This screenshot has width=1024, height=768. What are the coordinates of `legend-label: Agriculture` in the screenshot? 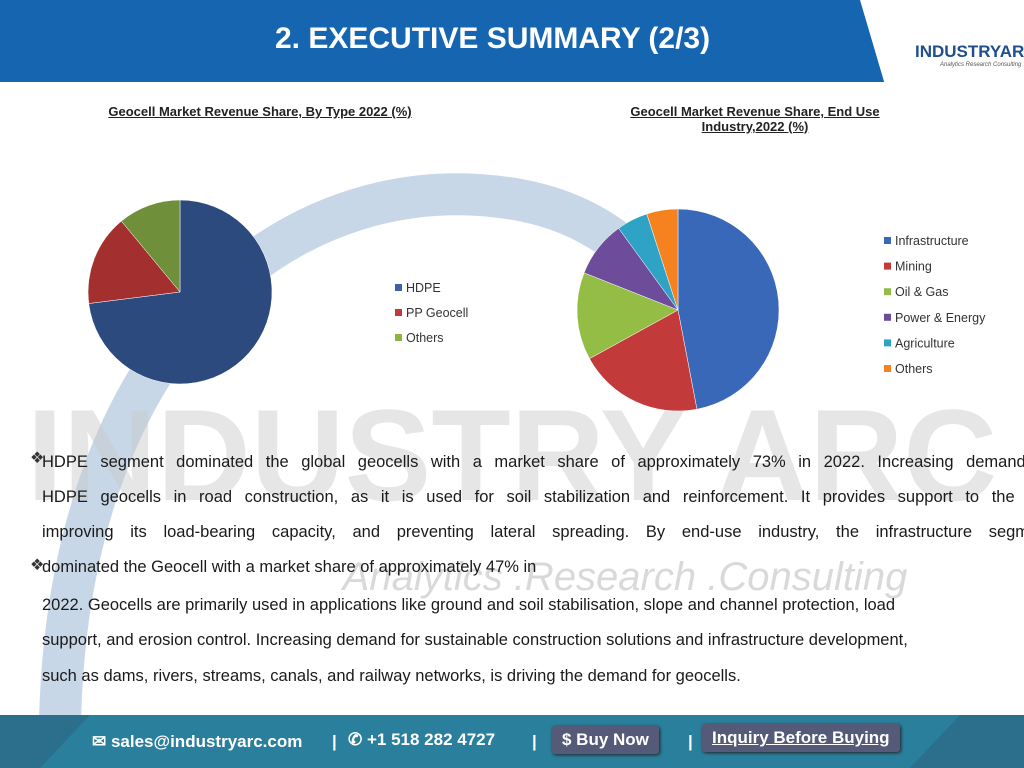 It's located at (925, 343).